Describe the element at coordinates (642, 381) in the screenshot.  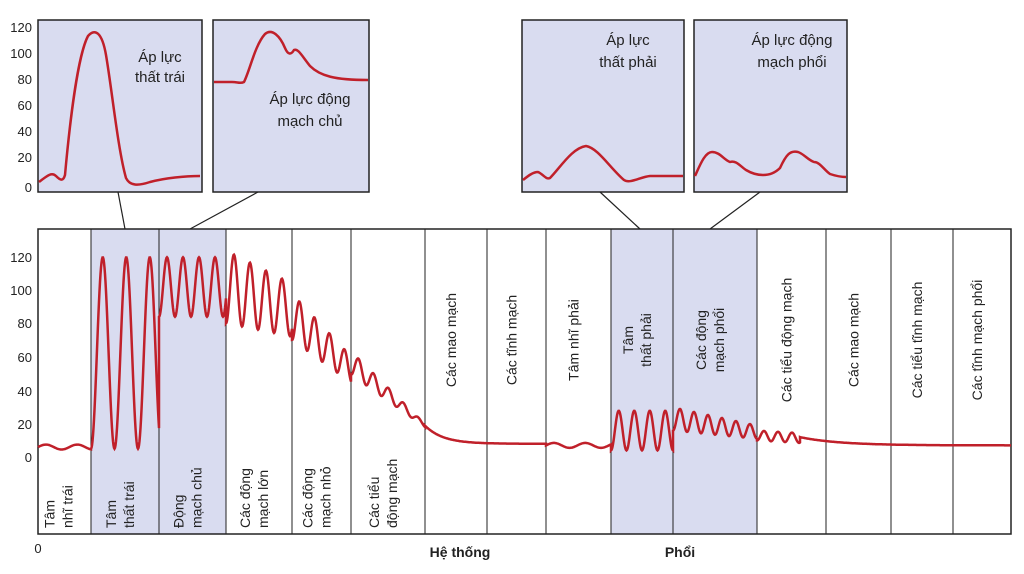
I see `highlight-rv` at that location.